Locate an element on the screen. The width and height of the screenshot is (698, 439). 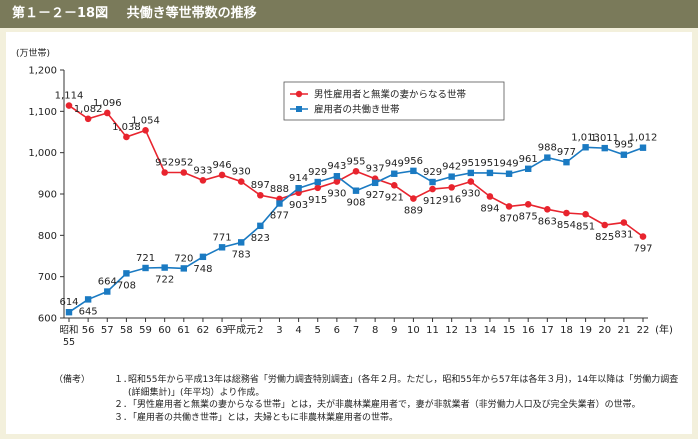
legend-label: 男性雇用者と無業の妻からなる世帯 is located at coordinates (390, 95).